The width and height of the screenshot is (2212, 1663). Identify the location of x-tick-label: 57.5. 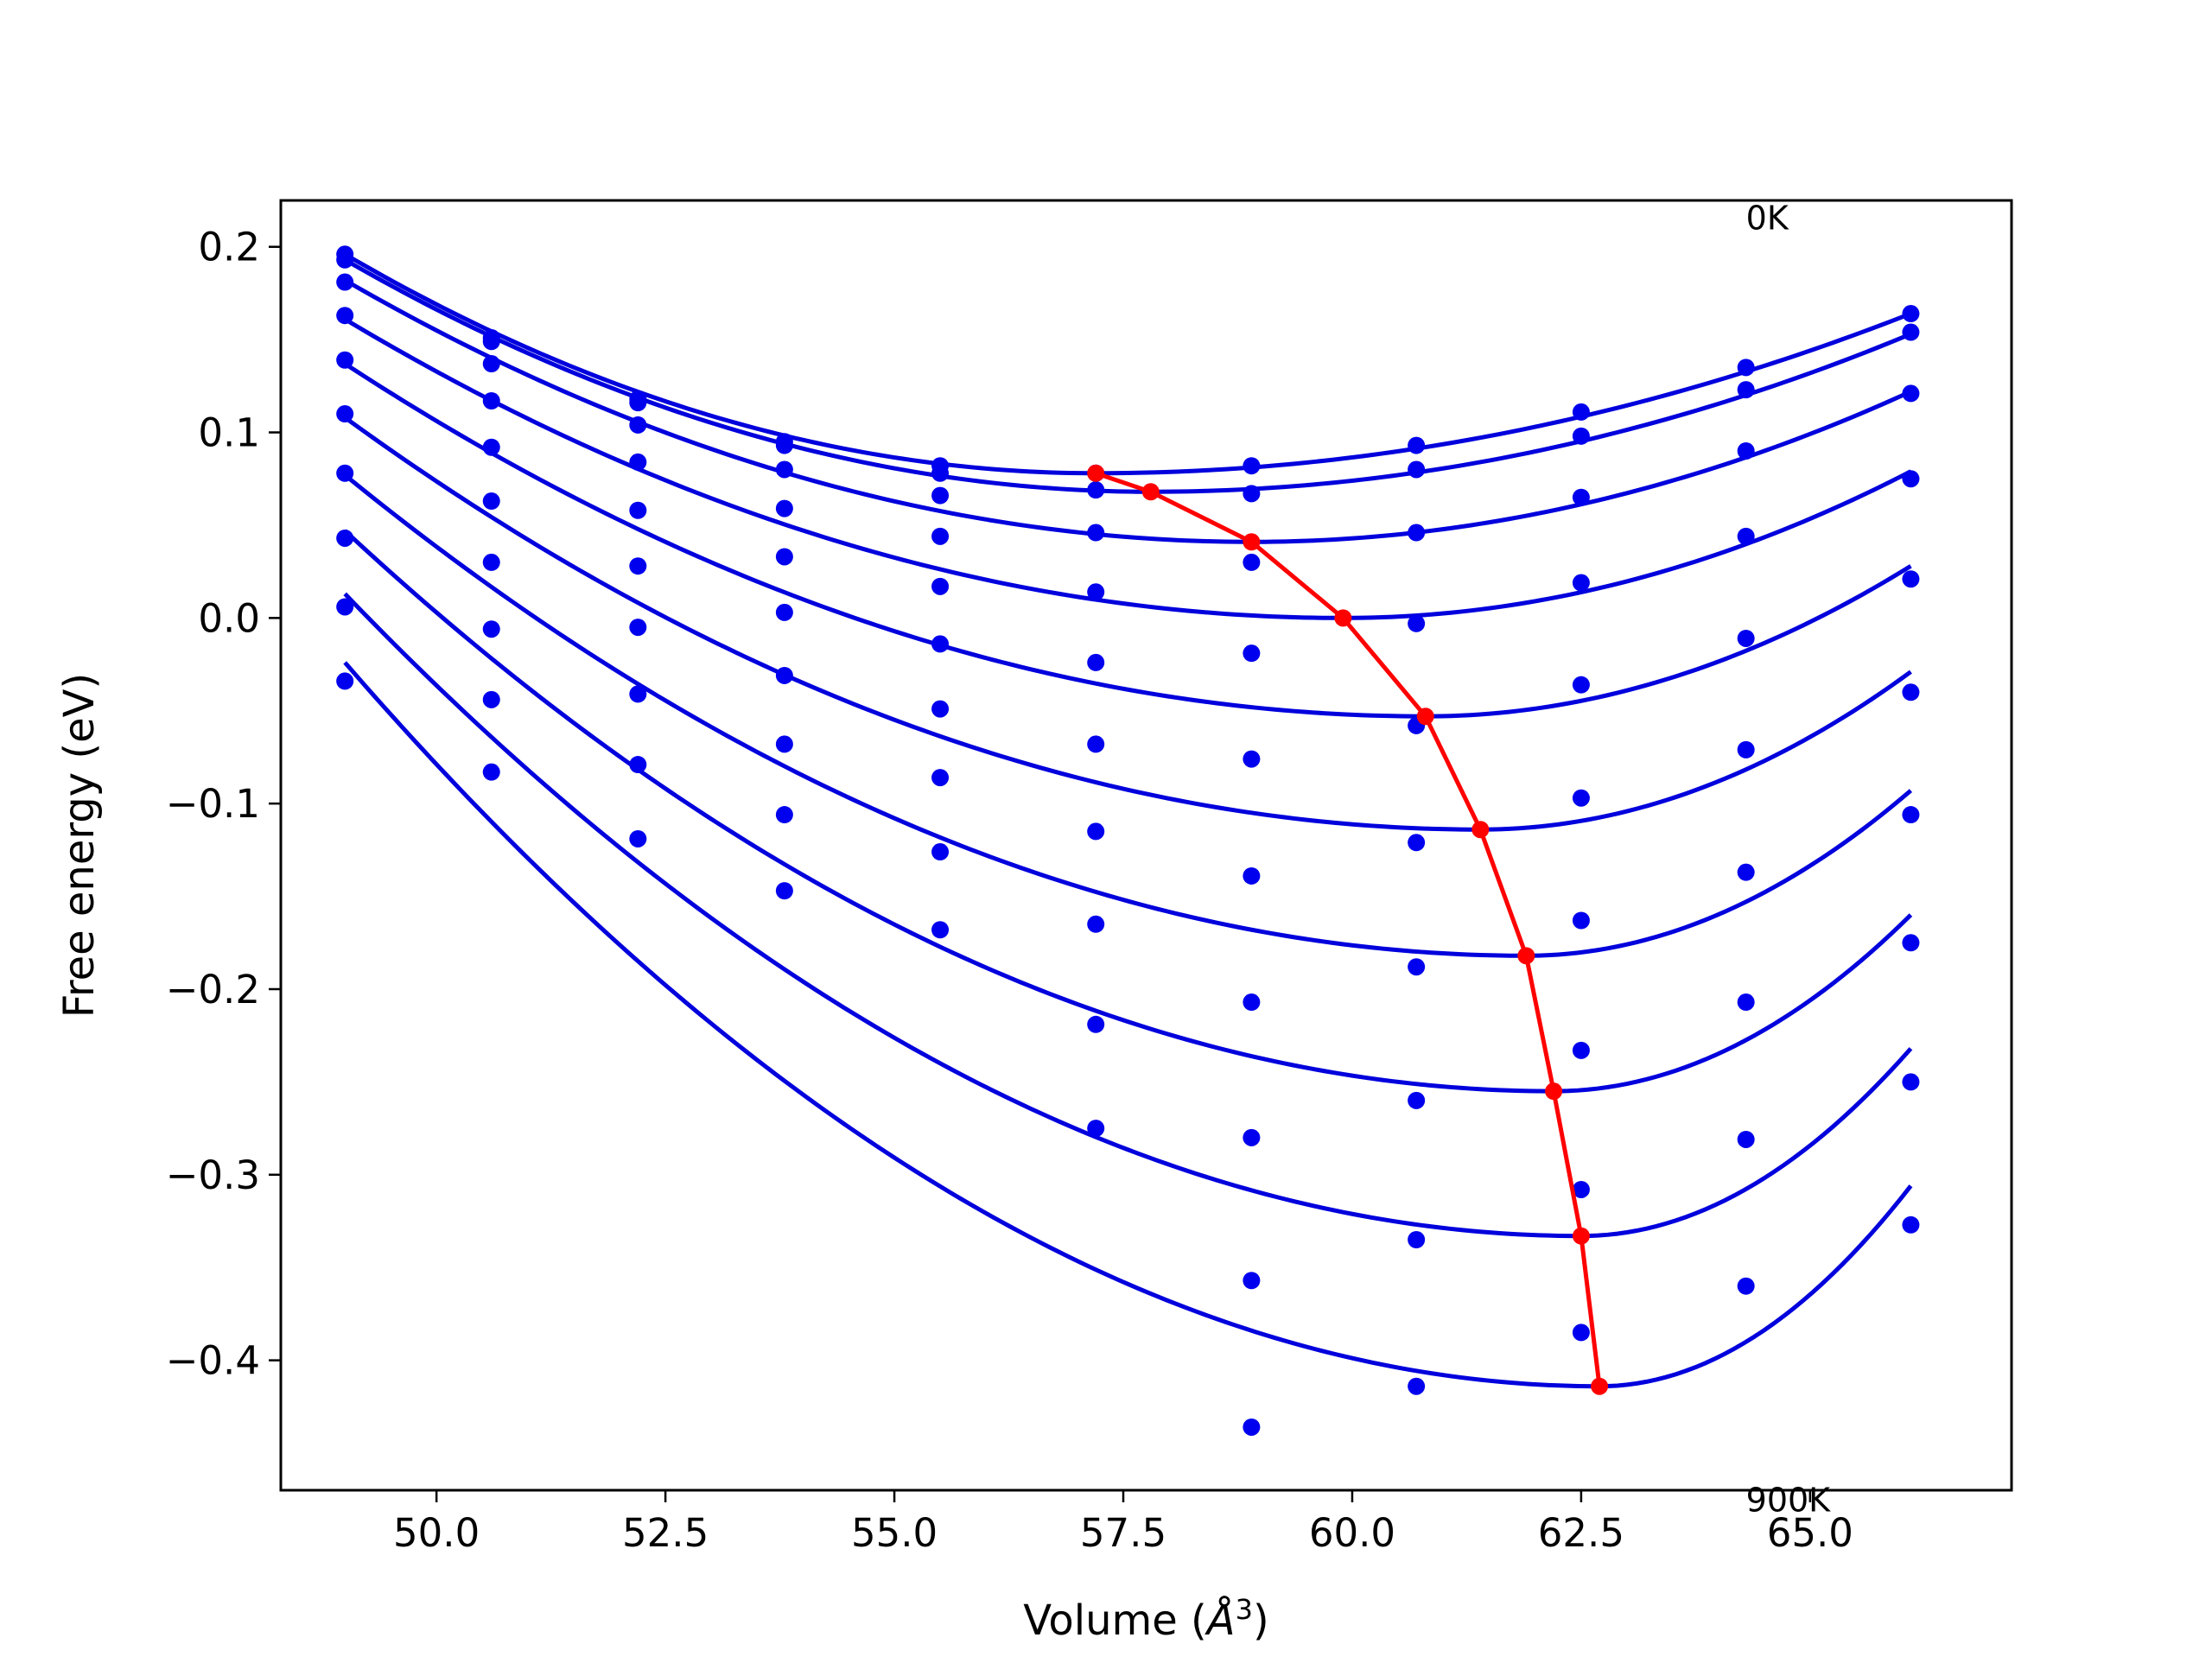
(1123, 1533).